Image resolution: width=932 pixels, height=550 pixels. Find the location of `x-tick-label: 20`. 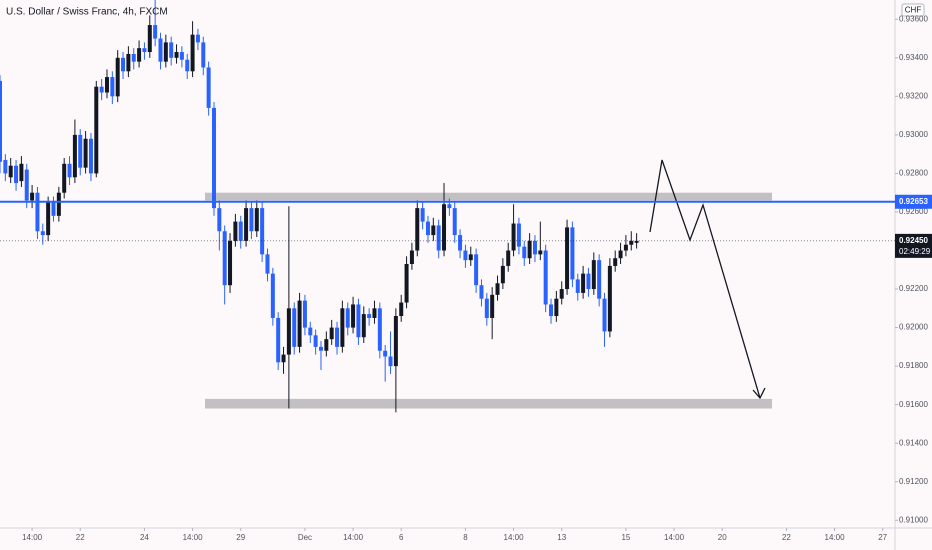

x-tick-label: 20 is located at coordinates (722, 537).